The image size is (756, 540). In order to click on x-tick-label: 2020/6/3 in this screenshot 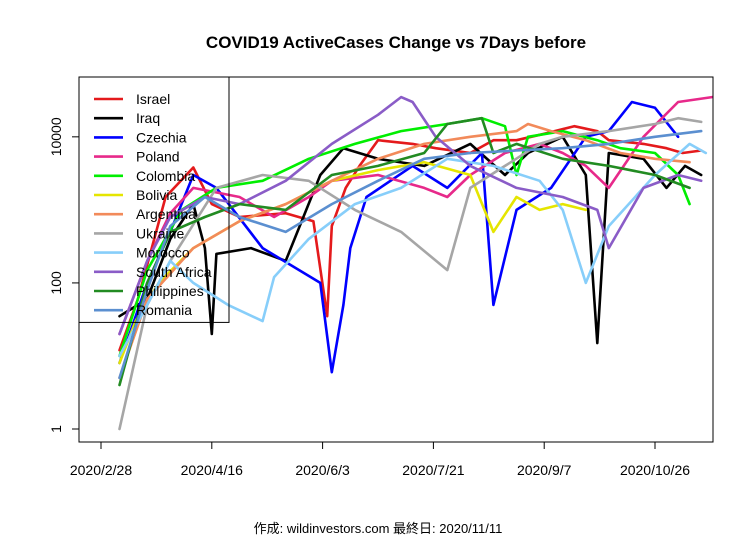, I will do `click(322, 470)`.